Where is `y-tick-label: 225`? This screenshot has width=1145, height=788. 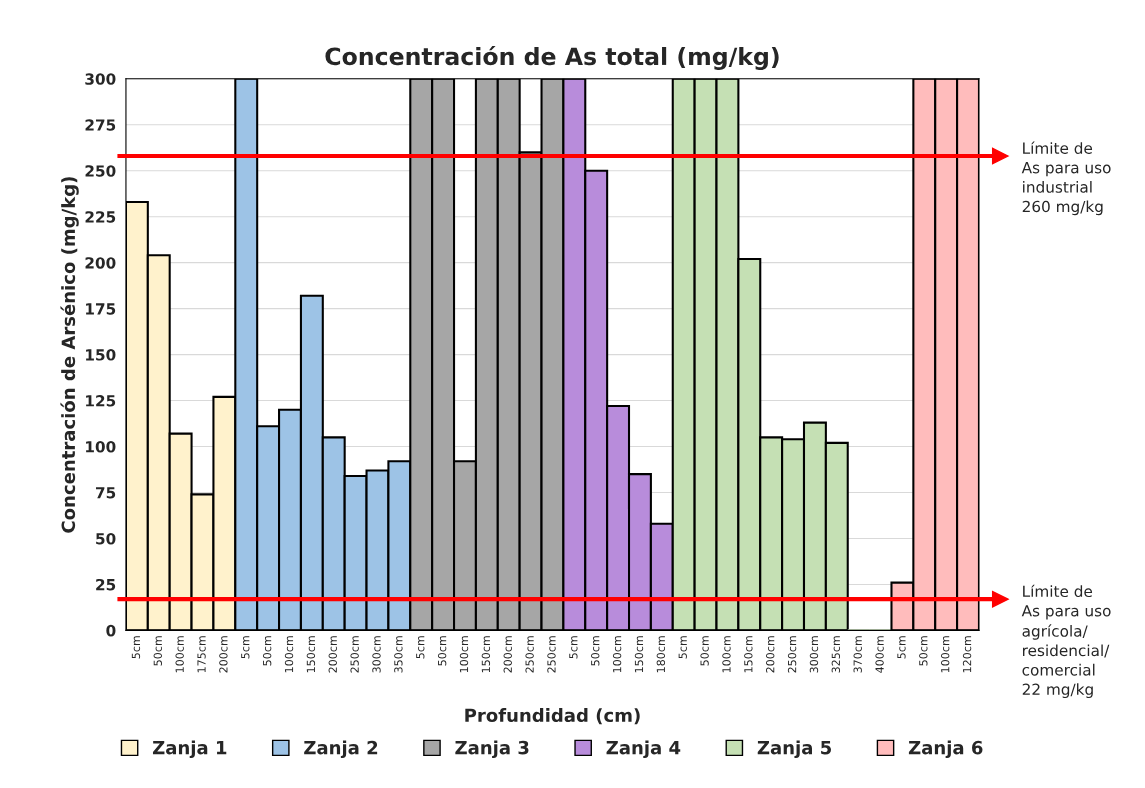 y-tick-label: 225 is located at coordinates (100, 217).